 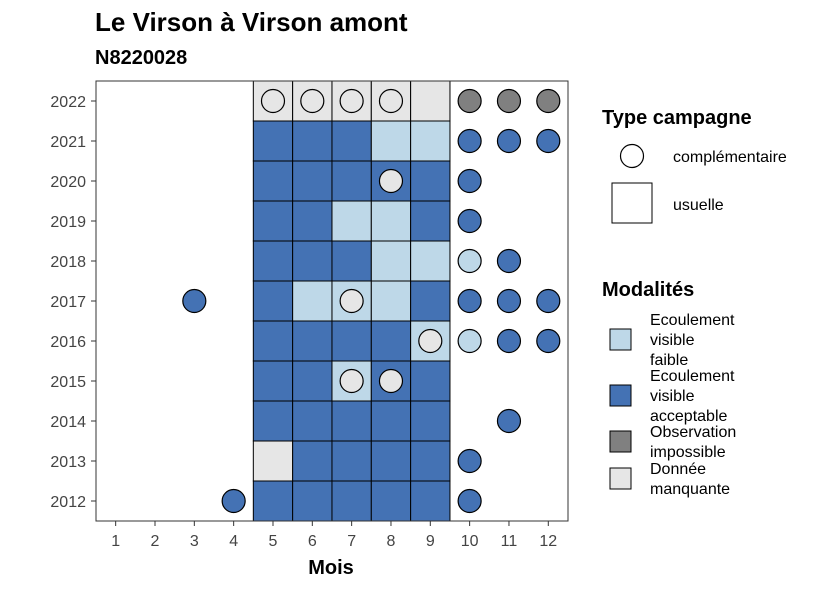 I want to click on y-tick-label: 2014, so click(x=68, y=422).